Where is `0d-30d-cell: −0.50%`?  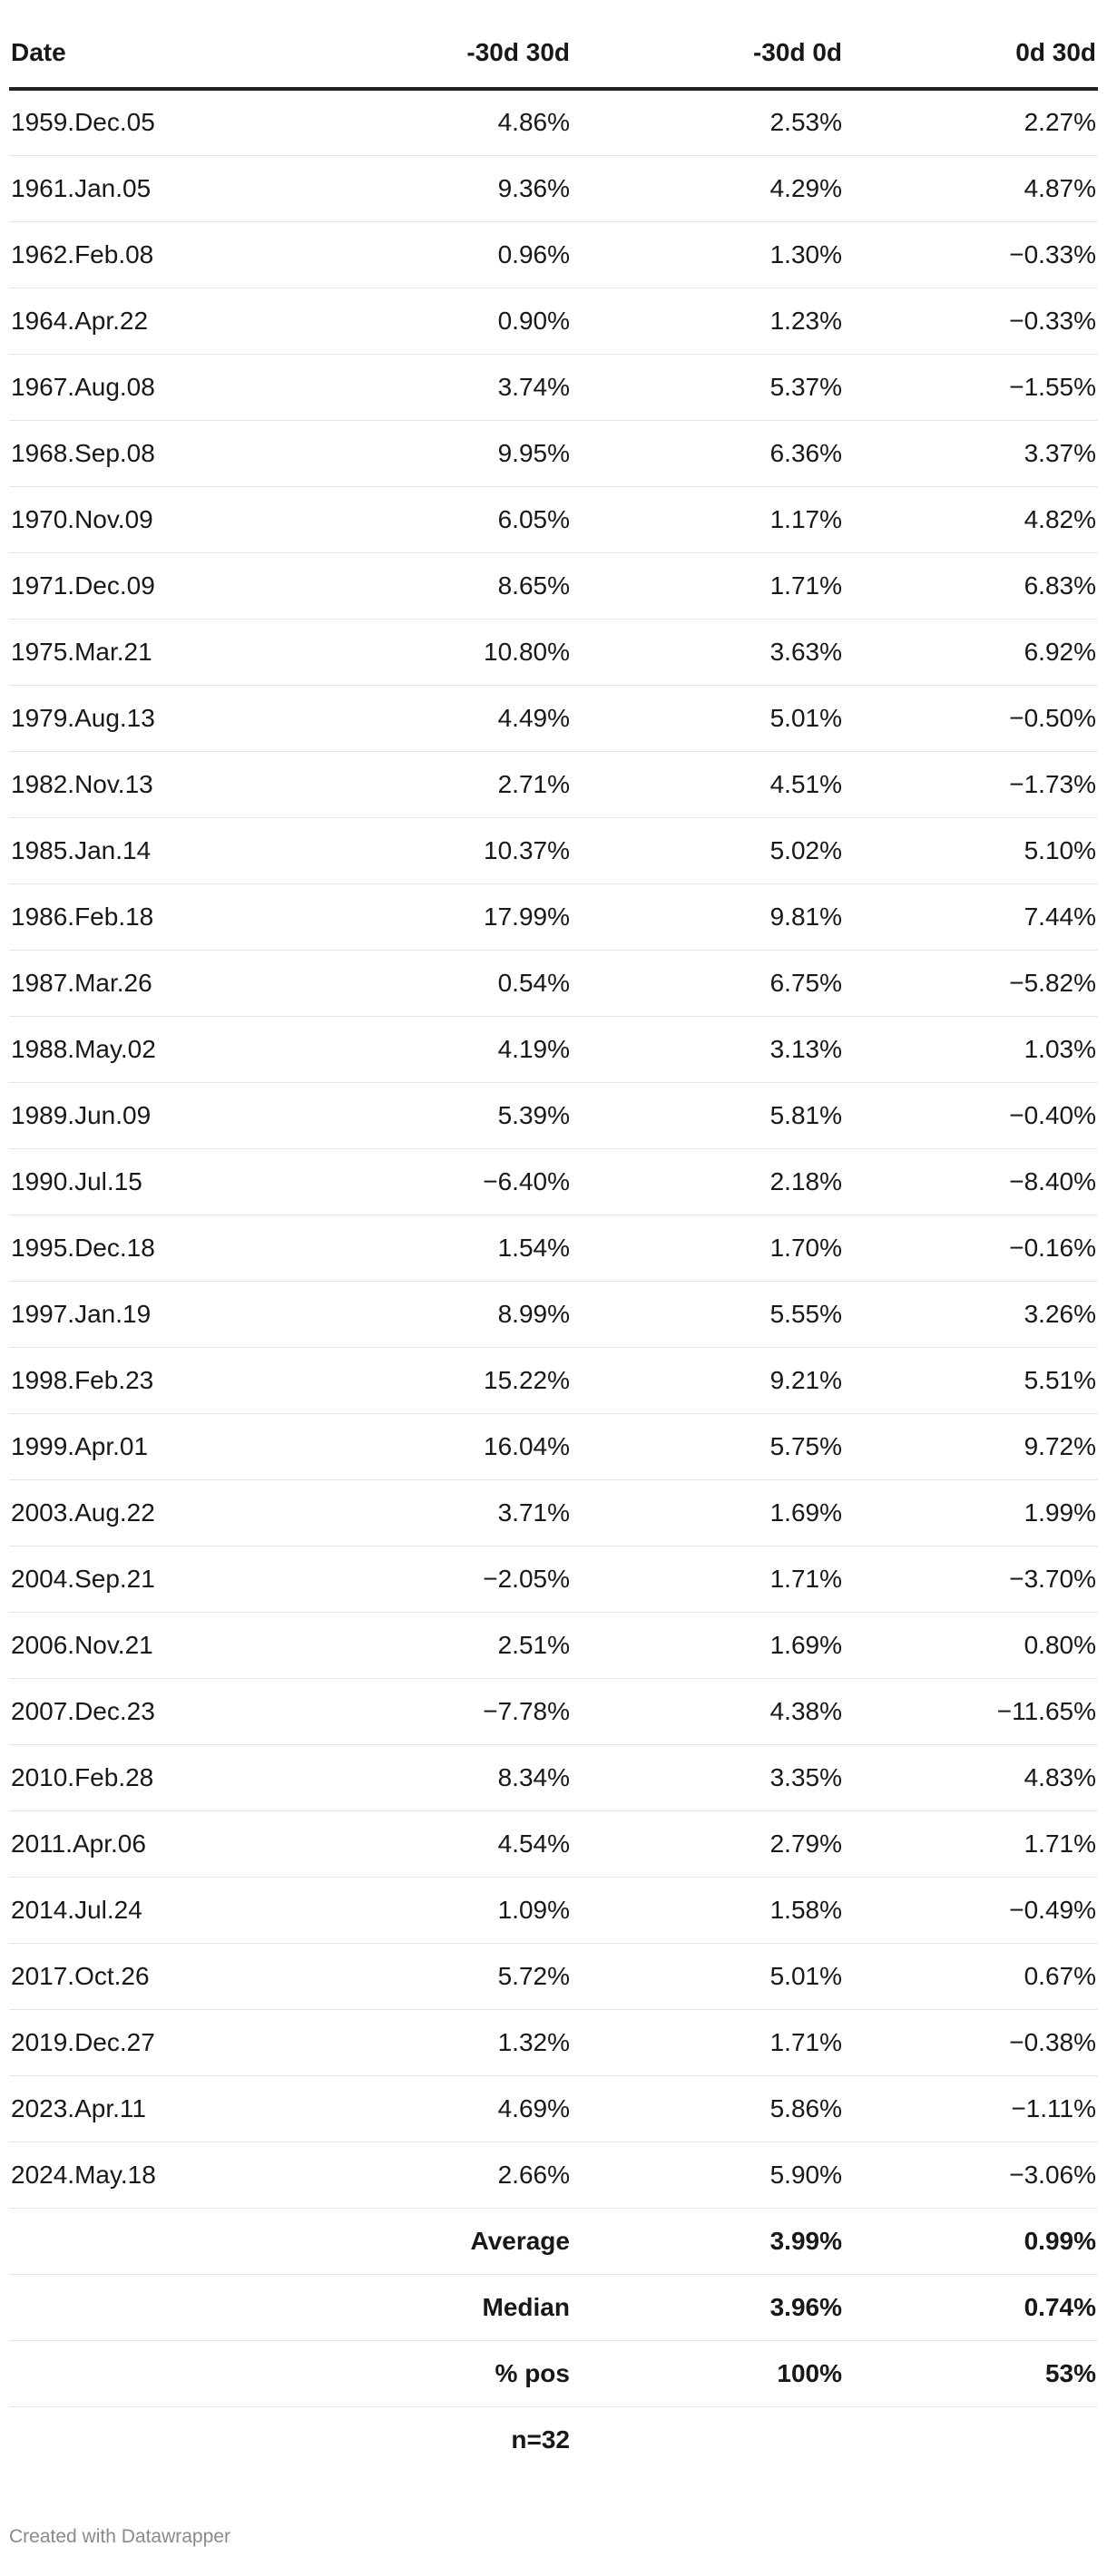
0d-30d-cell: −0.50% is located at coordinates (971, 718).